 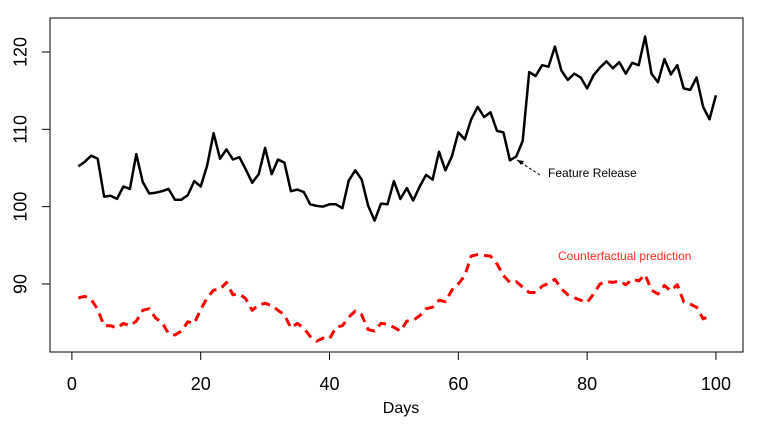 I want to click on x-tick-label: 80, so click(x=587, y=384).